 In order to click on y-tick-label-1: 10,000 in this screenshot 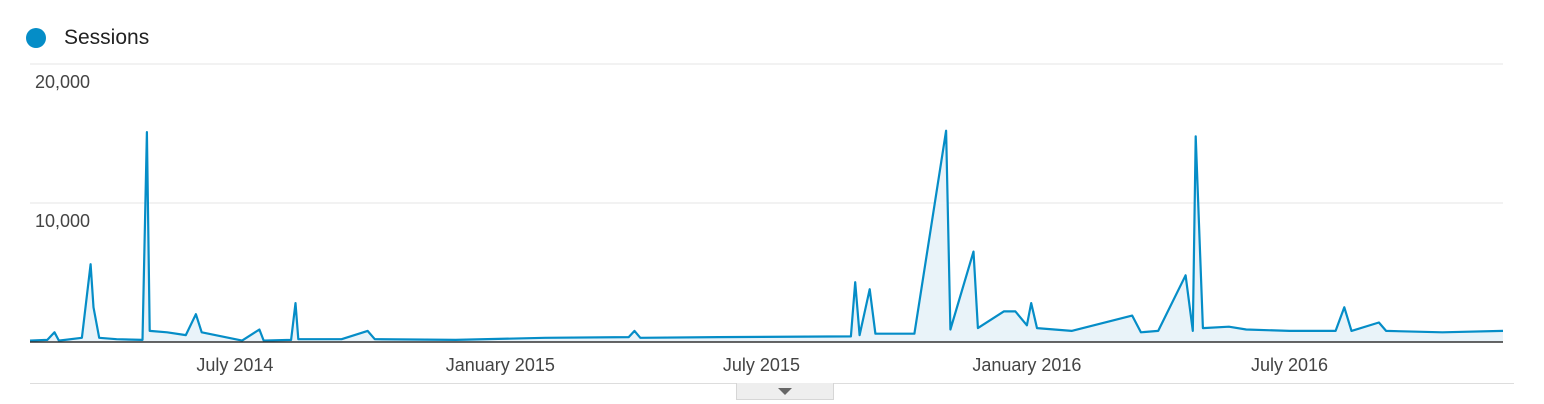, I will do `click(62, 221)`.